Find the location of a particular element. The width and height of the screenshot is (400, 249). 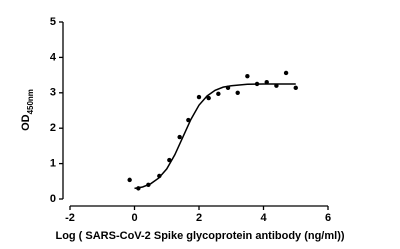

x-tick-label: 0 is located at coordinates (134, 218).